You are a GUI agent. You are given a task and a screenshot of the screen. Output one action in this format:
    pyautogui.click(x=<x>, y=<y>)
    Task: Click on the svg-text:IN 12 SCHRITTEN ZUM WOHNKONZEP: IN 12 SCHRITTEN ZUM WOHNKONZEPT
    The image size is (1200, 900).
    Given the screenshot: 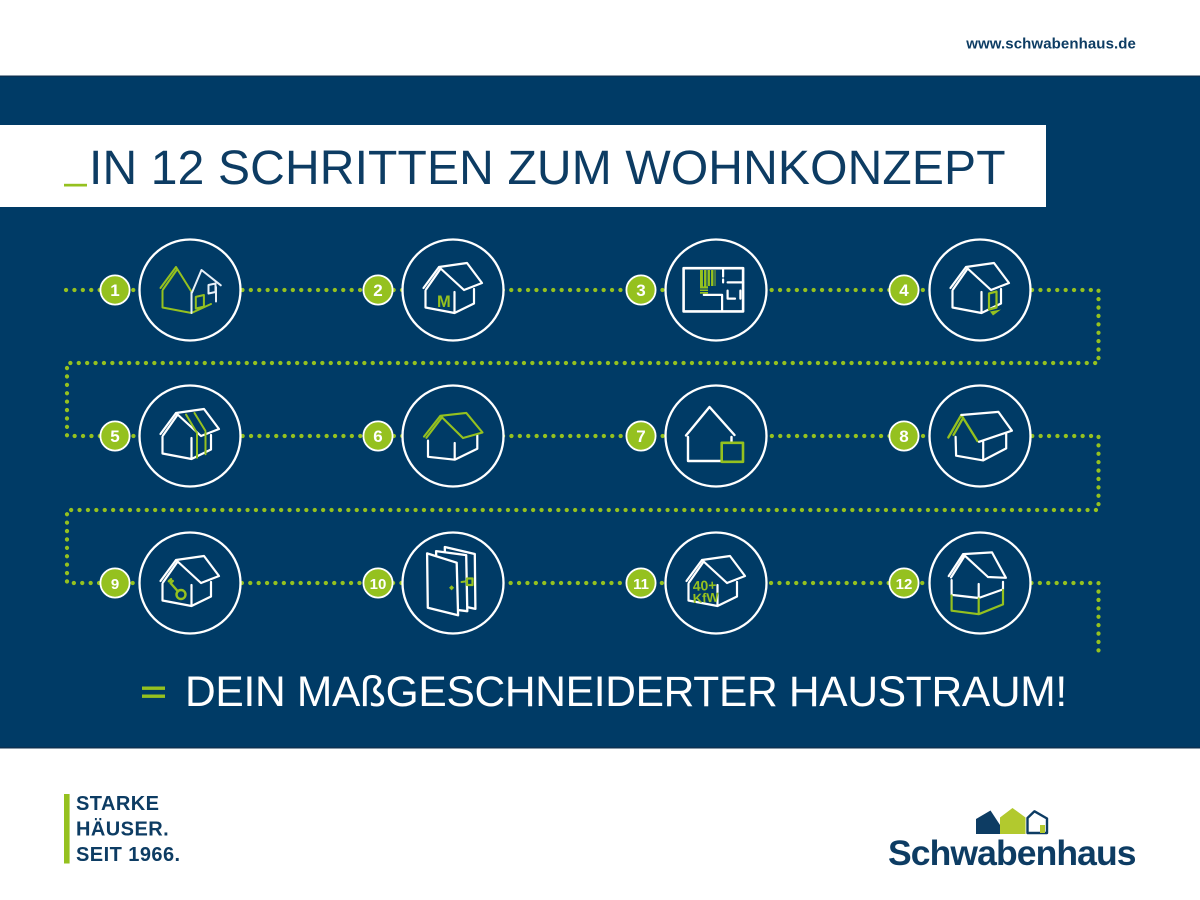 What is the action you would take?
    pyautogui.click(x=547, y=168)
    